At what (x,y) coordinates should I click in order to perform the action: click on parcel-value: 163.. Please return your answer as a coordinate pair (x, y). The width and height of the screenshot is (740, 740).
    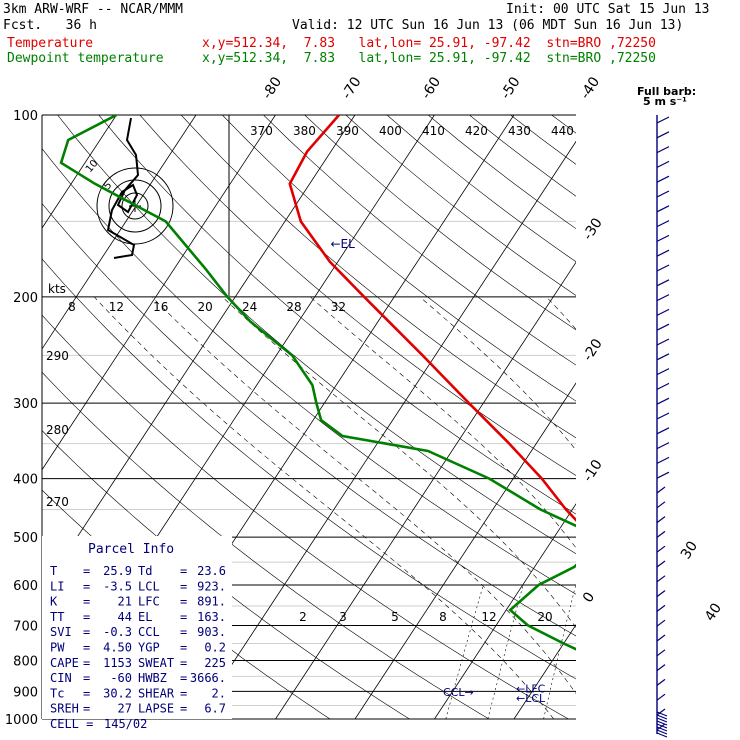
    Looking at the image, I should click on (211, 617).